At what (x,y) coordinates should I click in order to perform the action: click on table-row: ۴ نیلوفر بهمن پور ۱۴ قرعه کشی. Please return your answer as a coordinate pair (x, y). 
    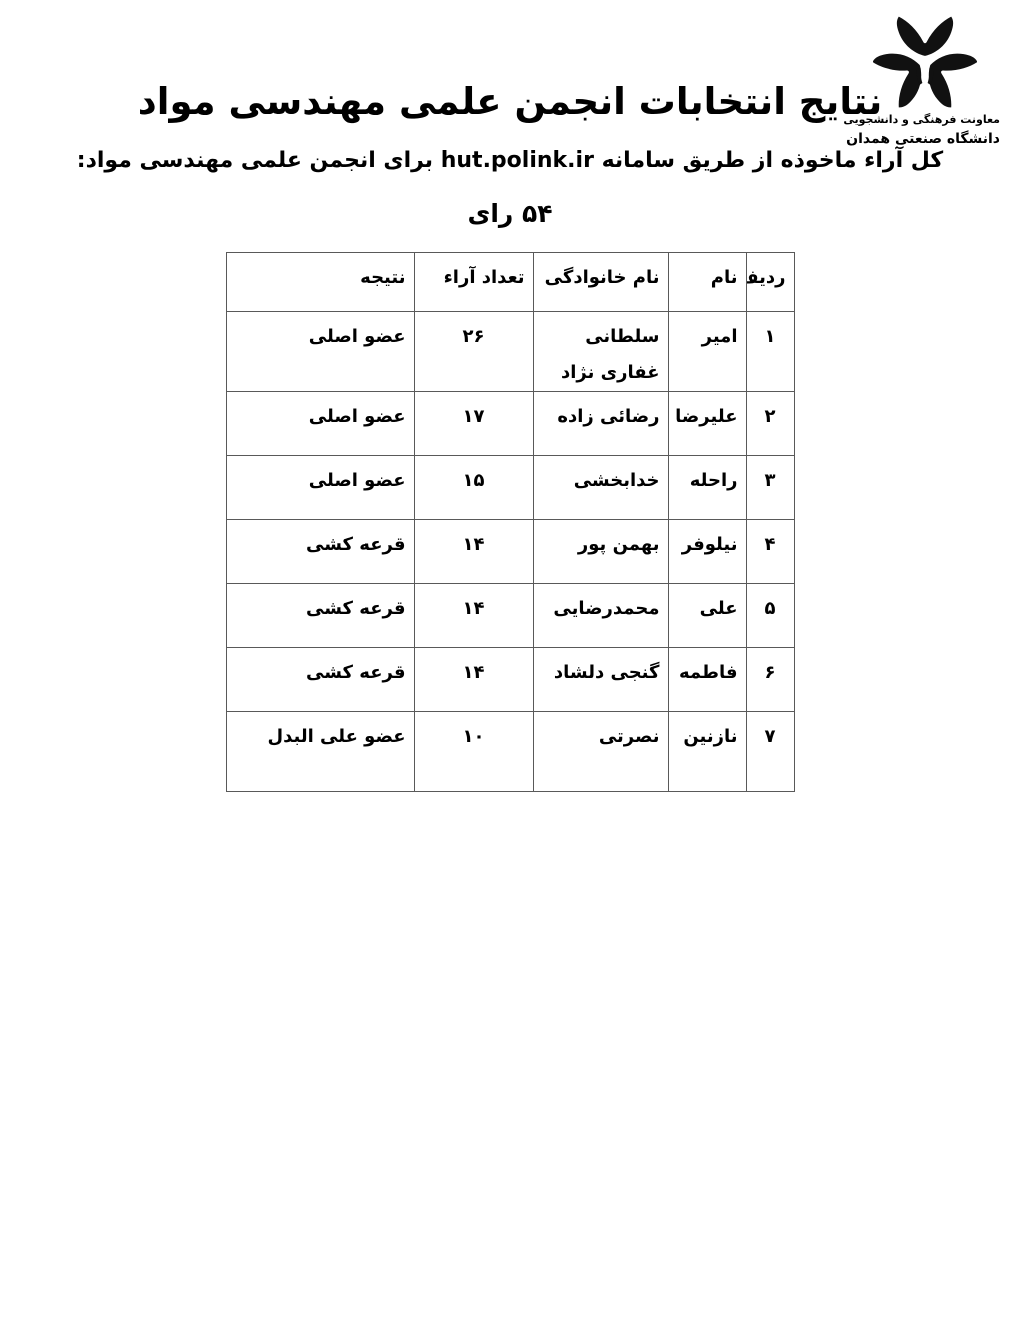
    Looking at the image, I should click on (510, 551).